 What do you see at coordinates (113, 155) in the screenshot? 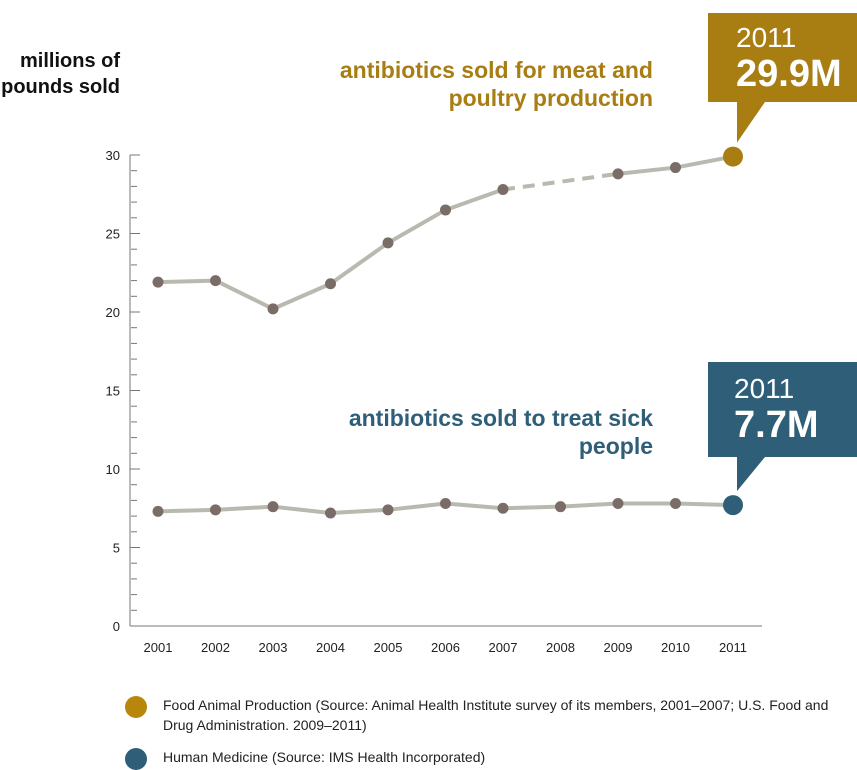
I see `y-tick-label: 30` at bounding box center [113, 155].